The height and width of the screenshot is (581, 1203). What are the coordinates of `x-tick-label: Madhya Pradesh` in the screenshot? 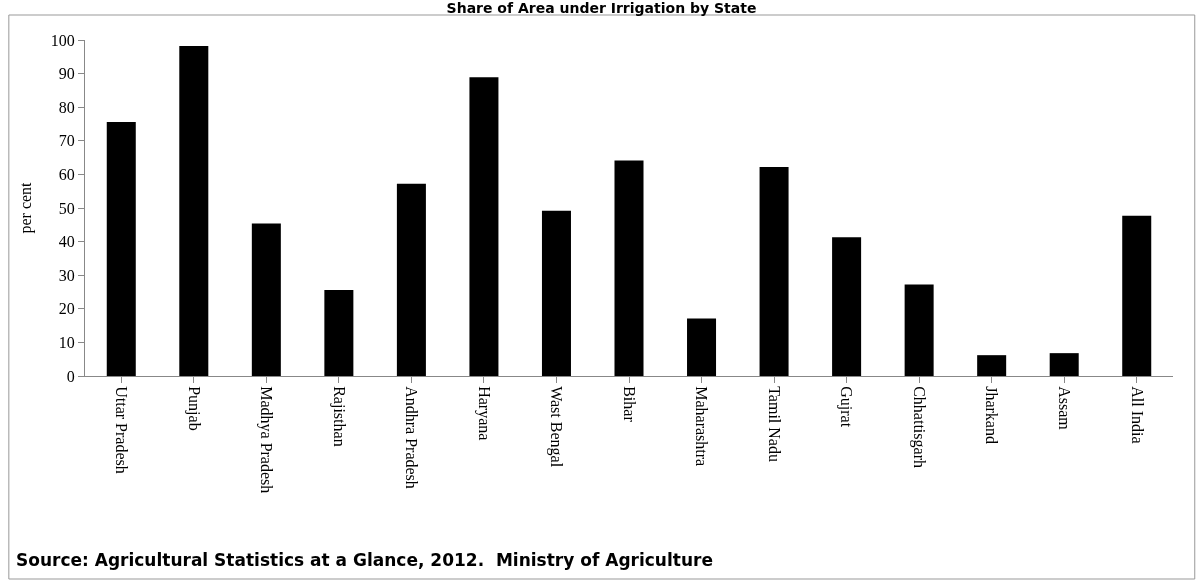 It's located at (266, 440).